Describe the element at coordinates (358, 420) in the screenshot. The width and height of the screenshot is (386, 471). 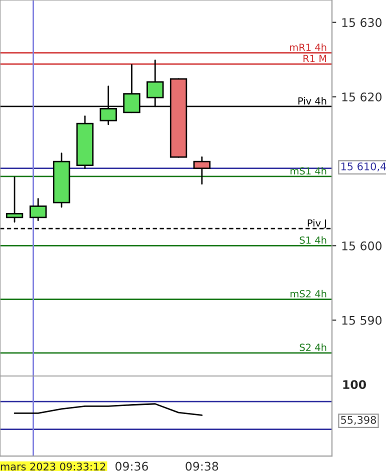
I see `text: 55,398` at that location.